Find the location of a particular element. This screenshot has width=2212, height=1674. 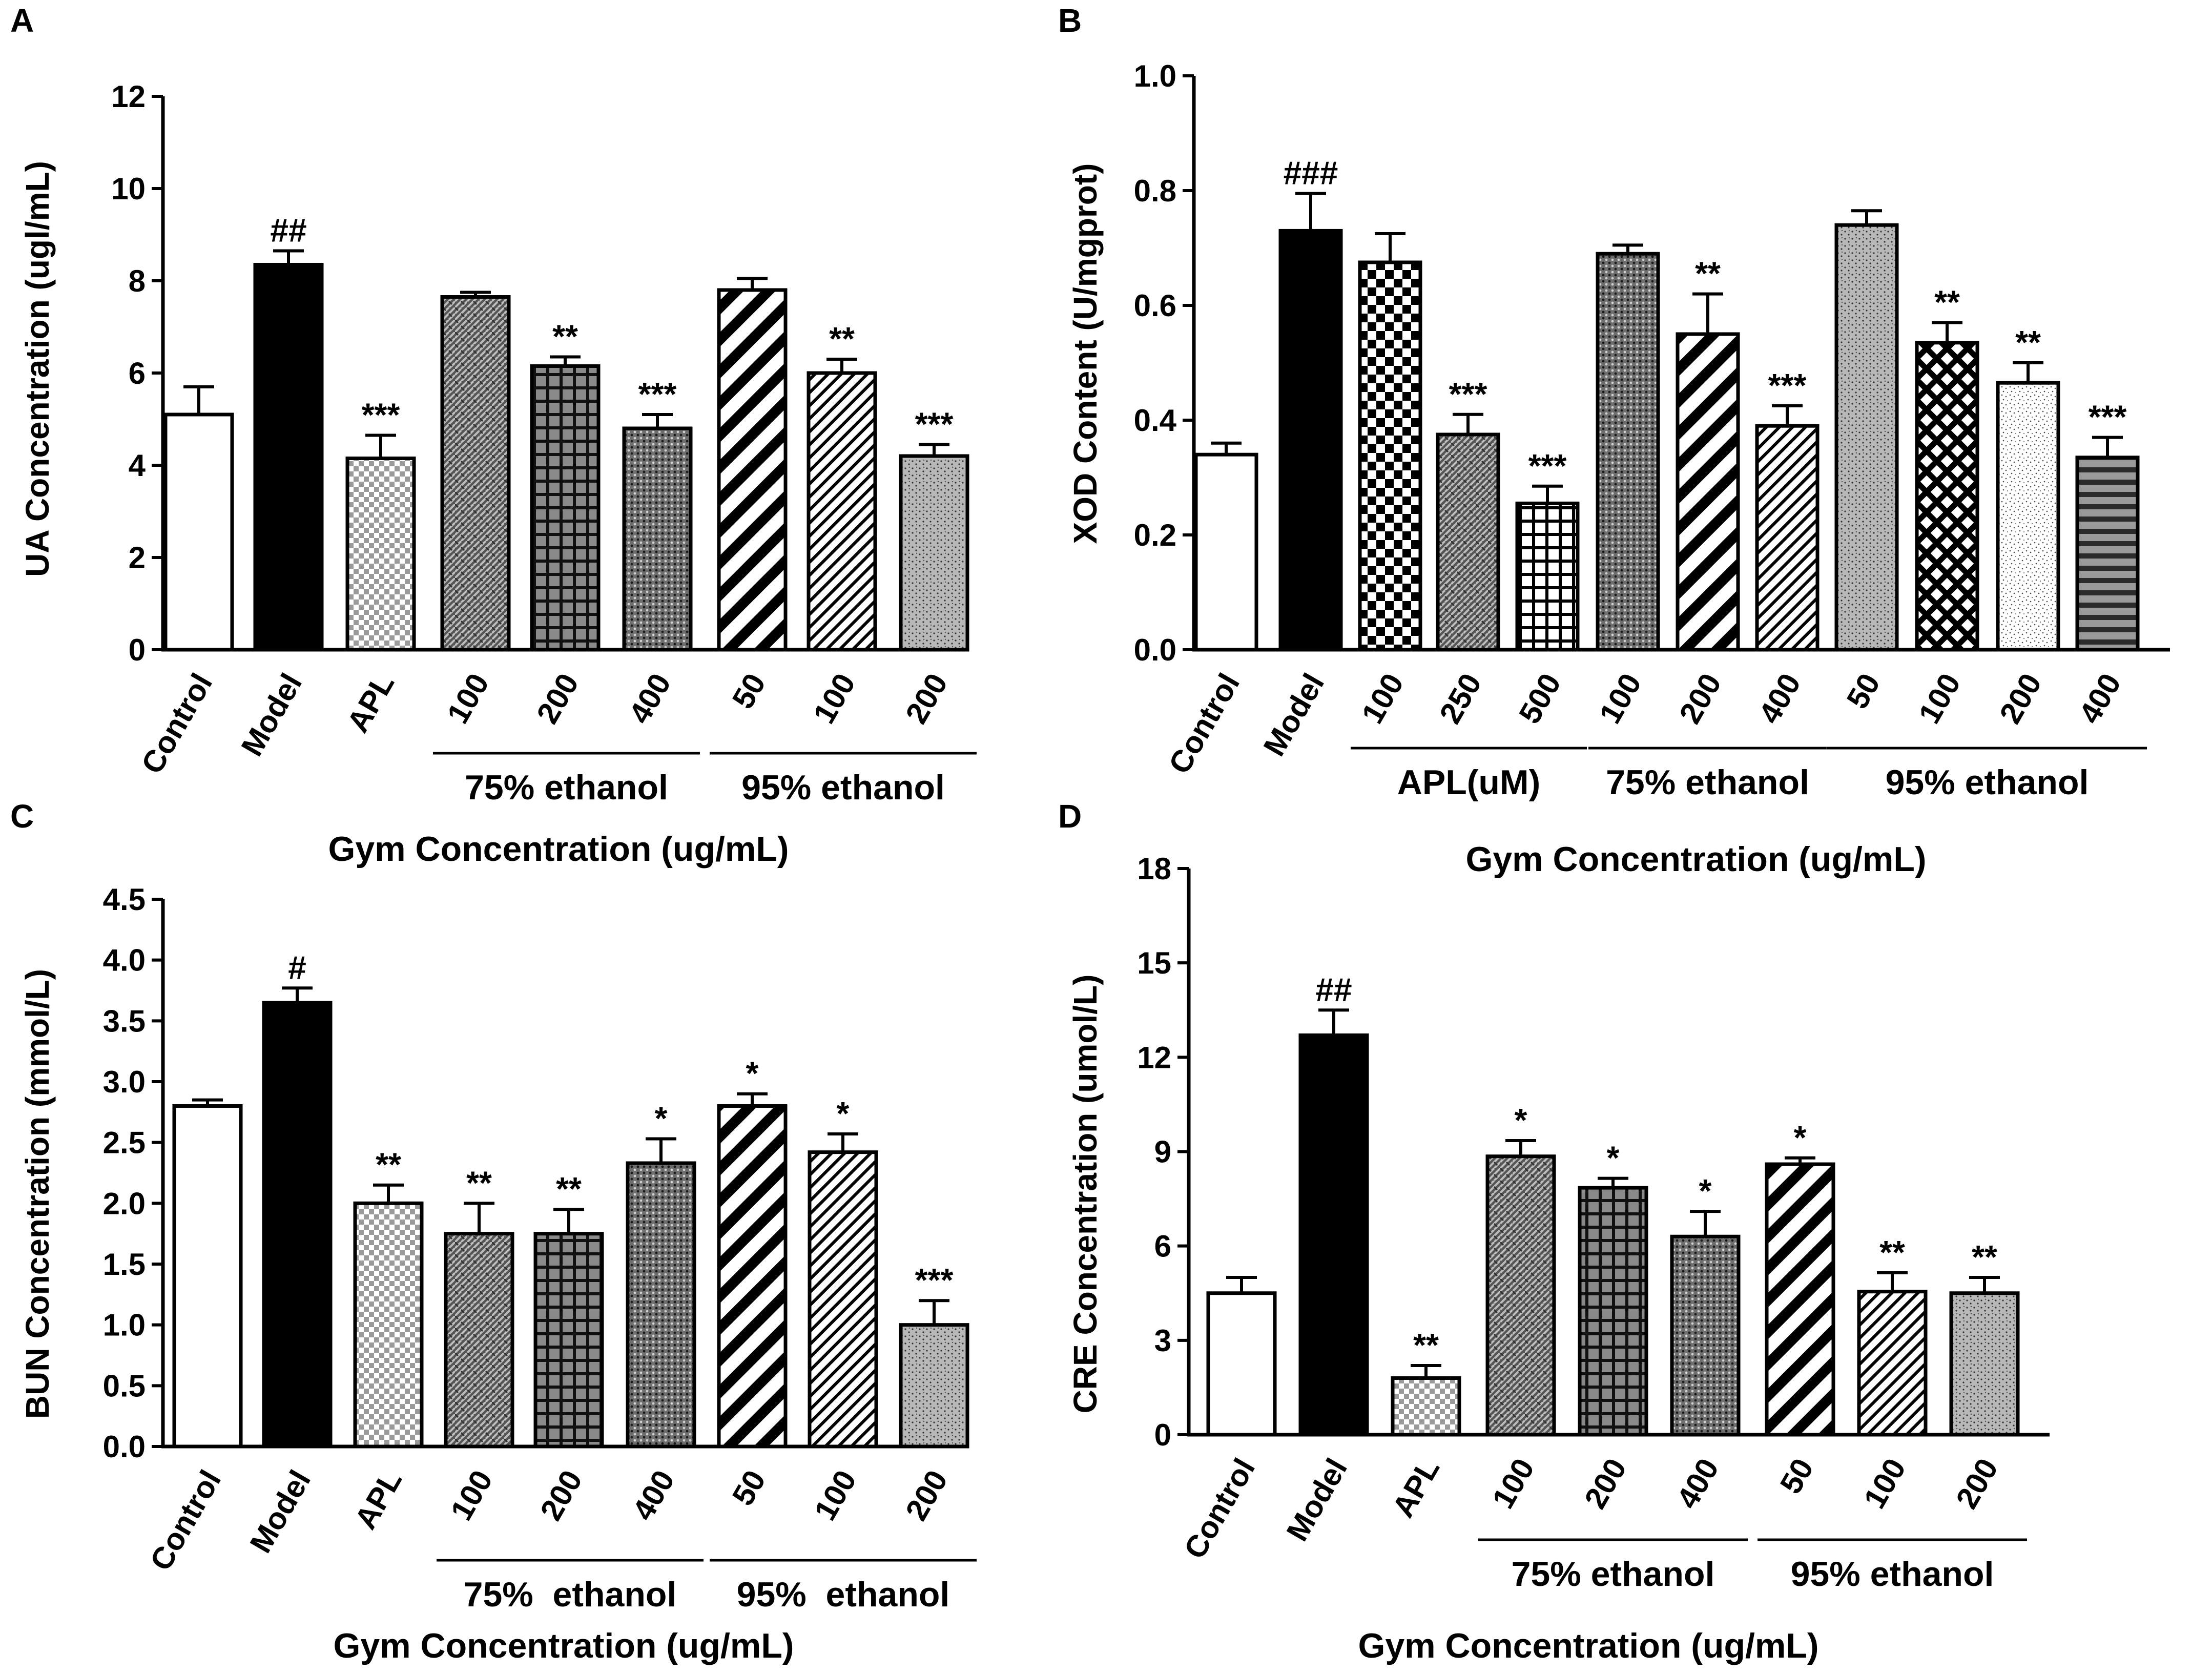

x-tick-label: APL is located at coordinates (1416, 1488).